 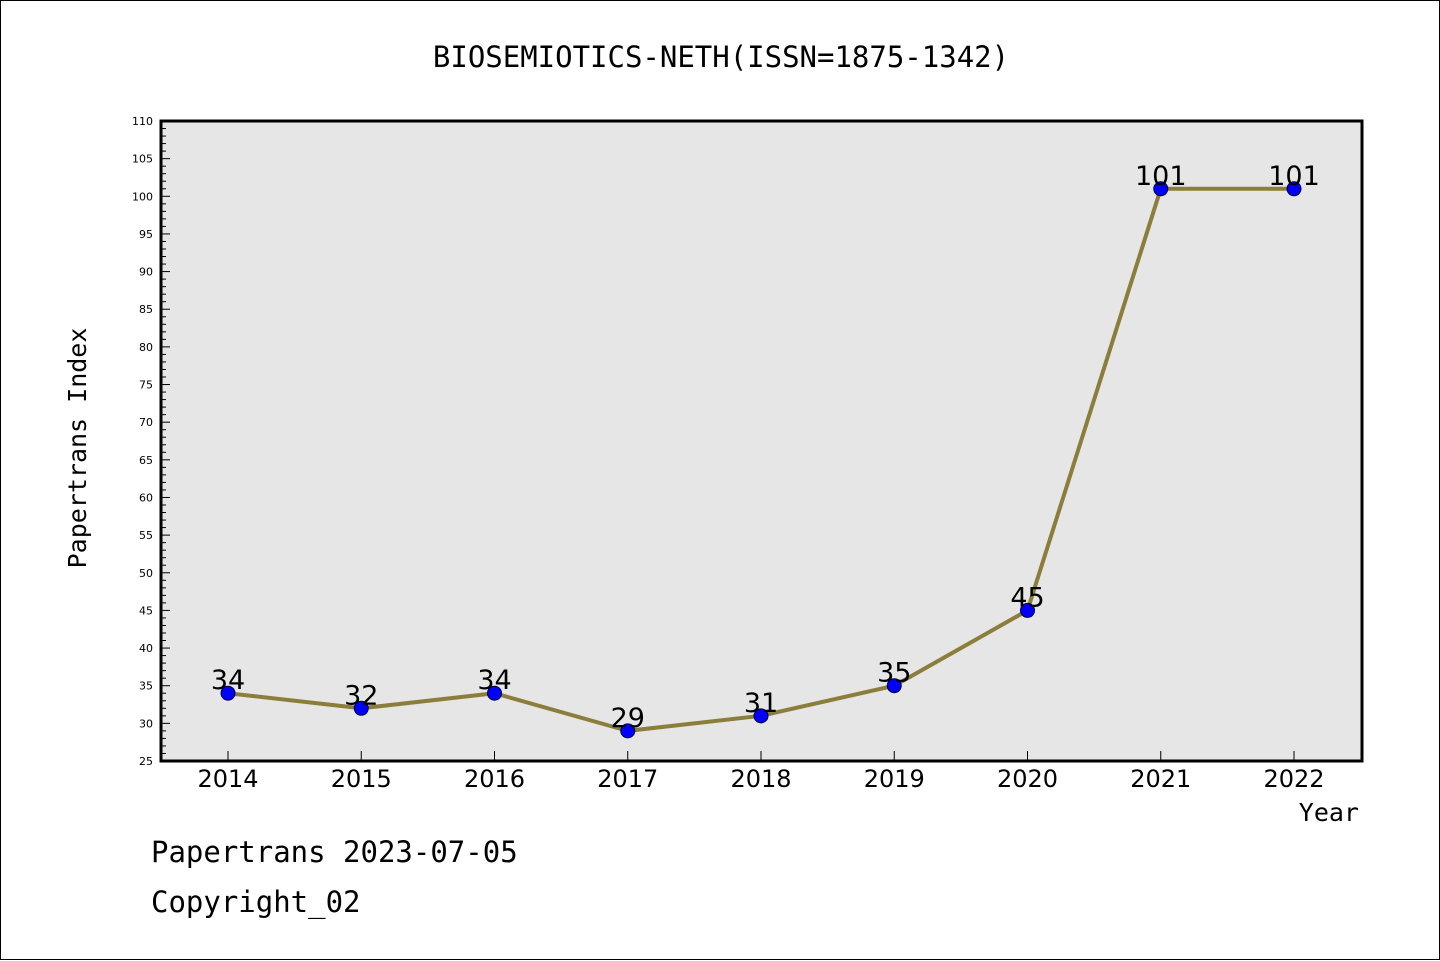 I want to click on footer-date: Papertrans 2023-07-05, so click(x=334, y=852).